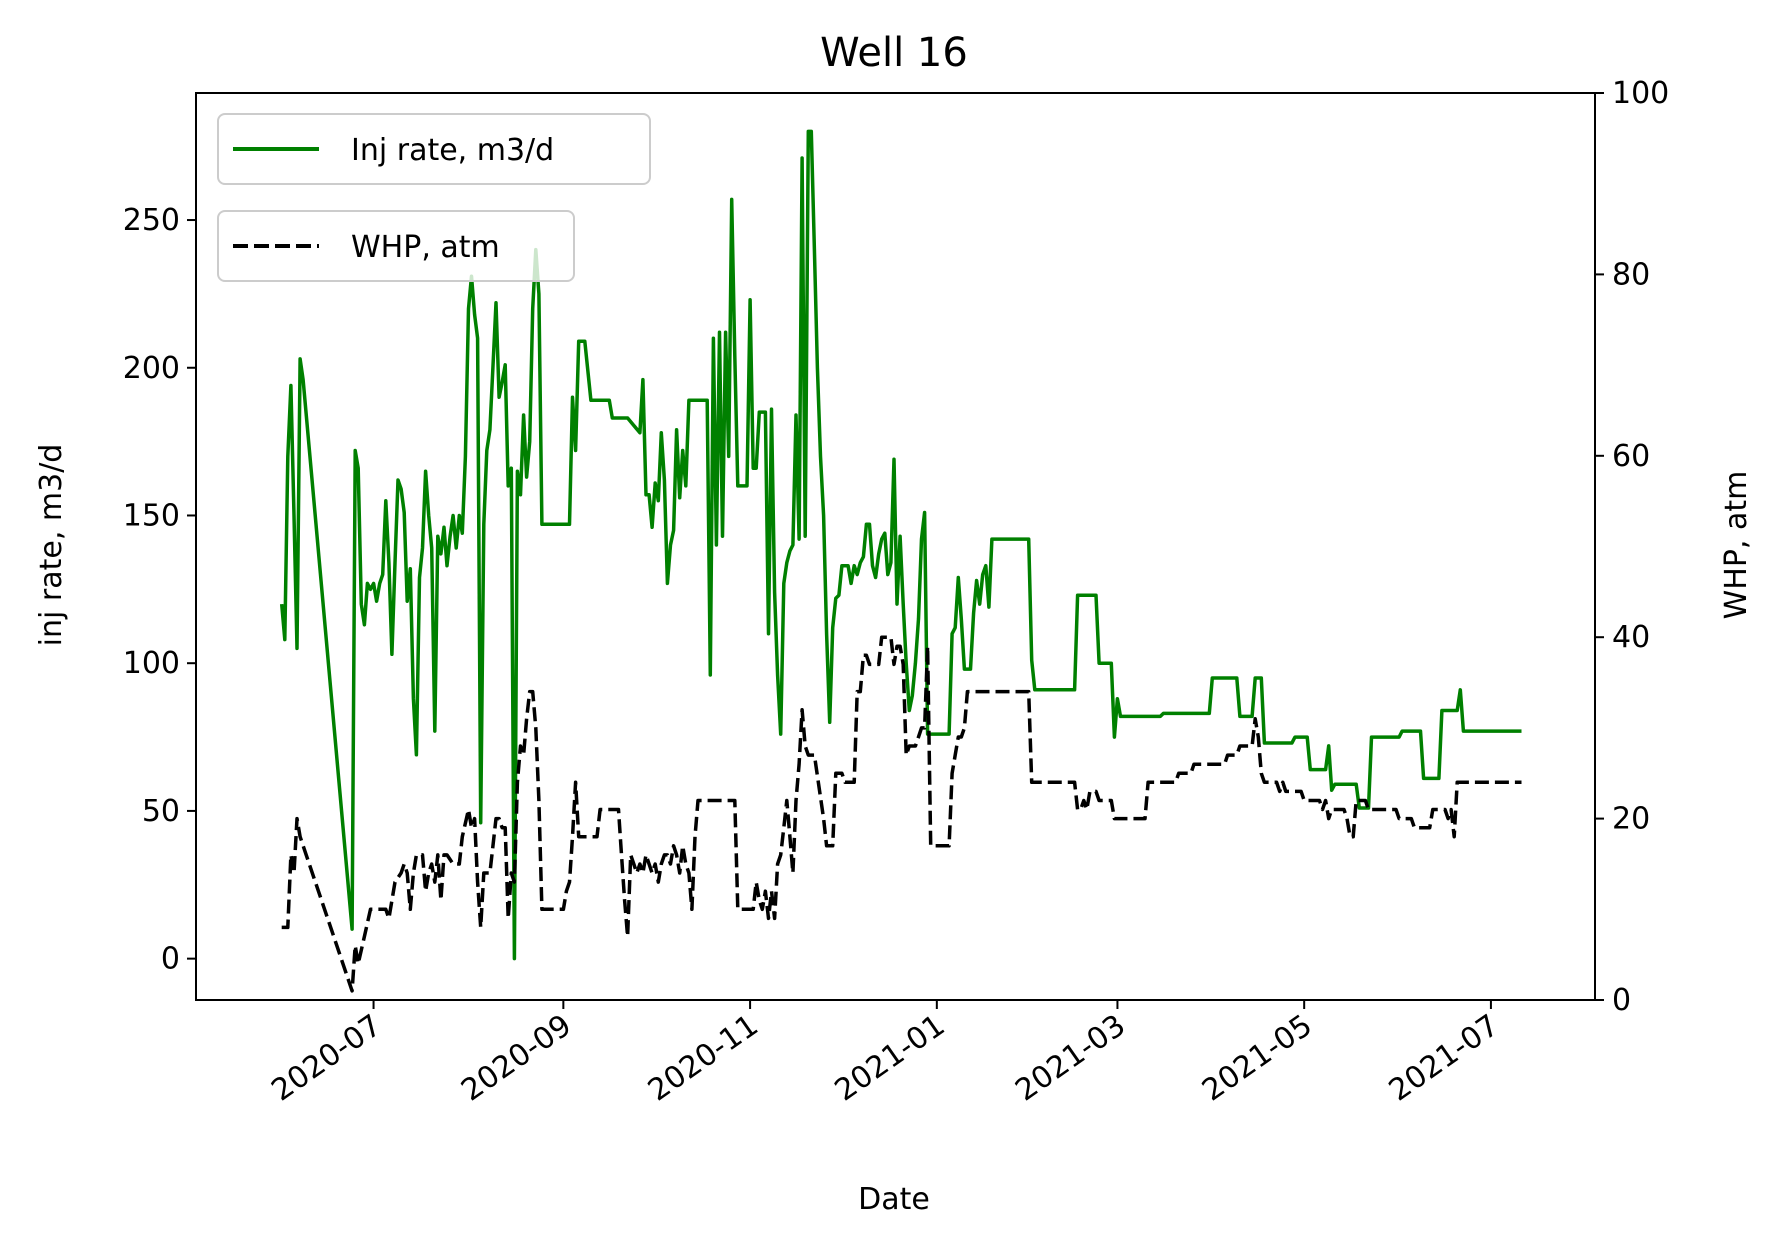 The image size is (1785, 1247). What do you see at coordinates (1632, 547) in the screenshot?
I see `right-axis: 0 20 40 60 80 100` at bounding box center [1632, 547].